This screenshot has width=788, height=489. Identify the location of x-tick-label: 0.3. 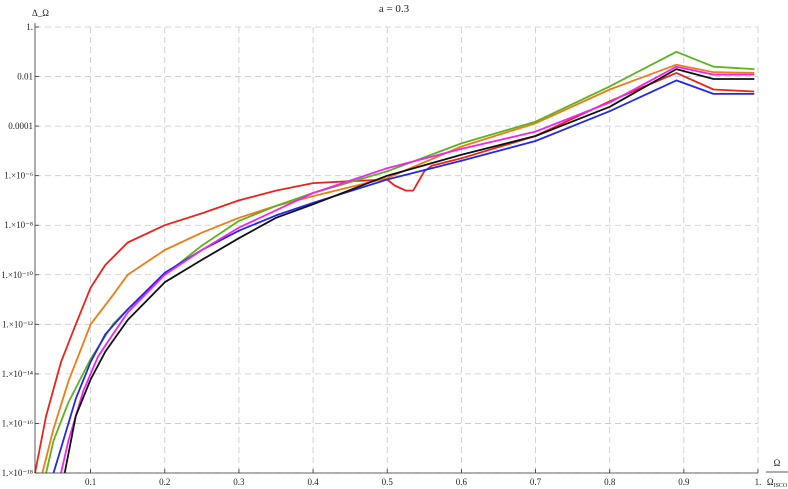
(239, 482).